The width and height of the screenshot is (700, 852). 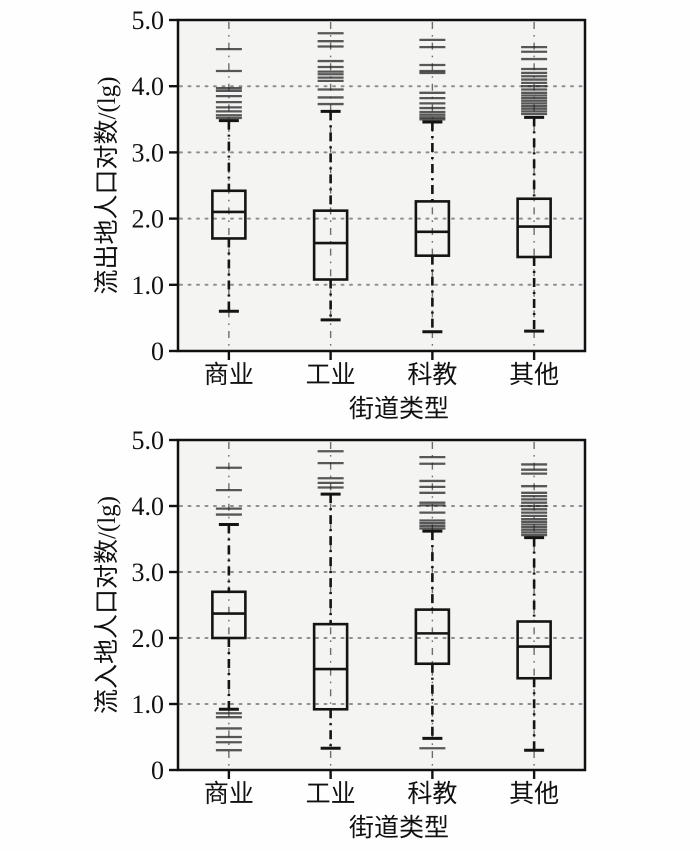 I want to click on y-axis-title: 流出地人口对数/(lg), so click(x=107, y=185).